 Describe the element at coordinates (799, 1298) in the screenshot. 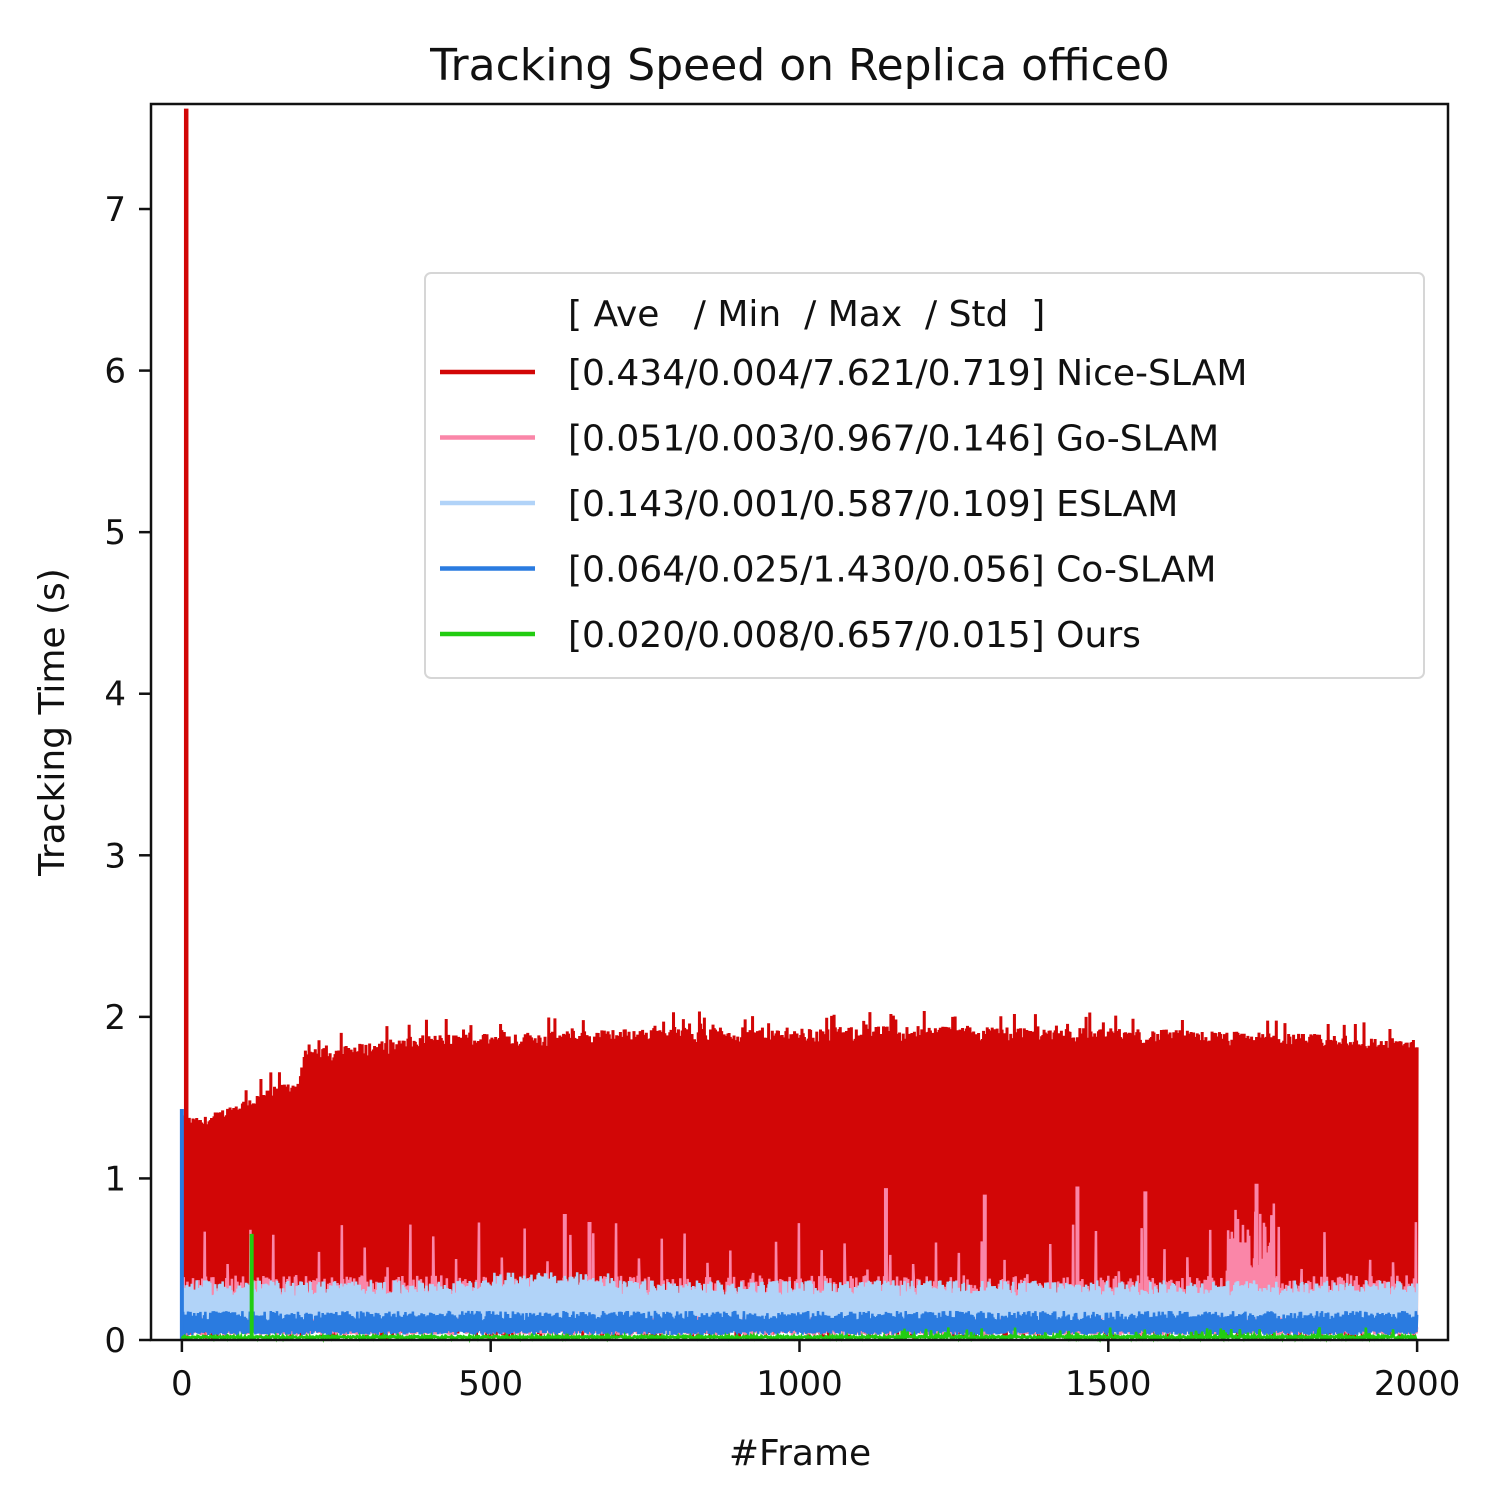

I see `series-line-eslam` at that location.